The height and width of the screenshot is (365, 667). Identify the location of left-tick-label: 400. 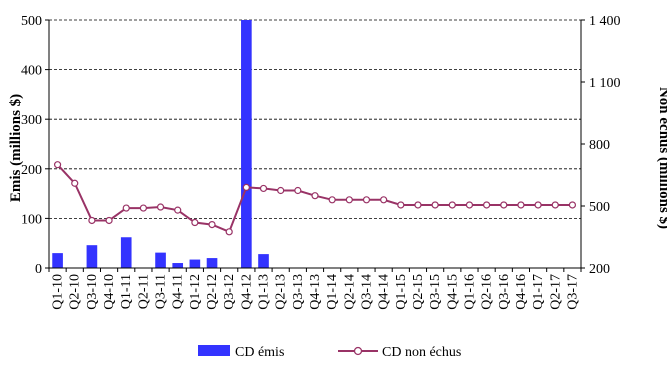
(31, 71).